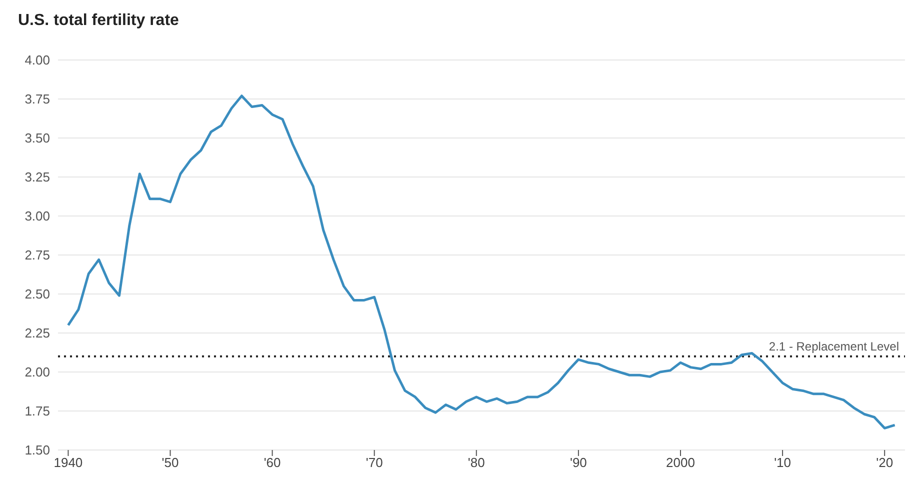  Describe the element at coordinates (37, 294) in the screenshot. I see `y-tick-label: 2.50` at that location.